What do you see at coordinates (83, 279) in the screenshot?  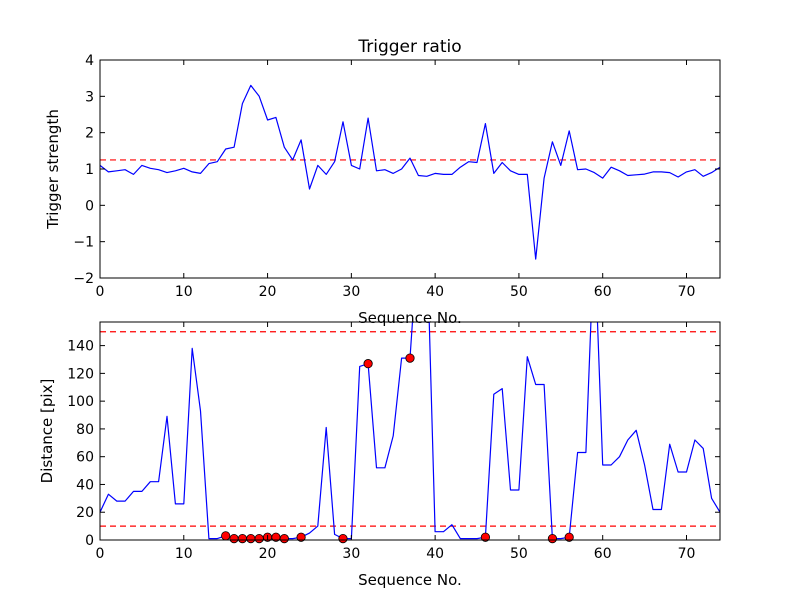 I see `y-tick-label: −2` at bounding box center [83, 279].